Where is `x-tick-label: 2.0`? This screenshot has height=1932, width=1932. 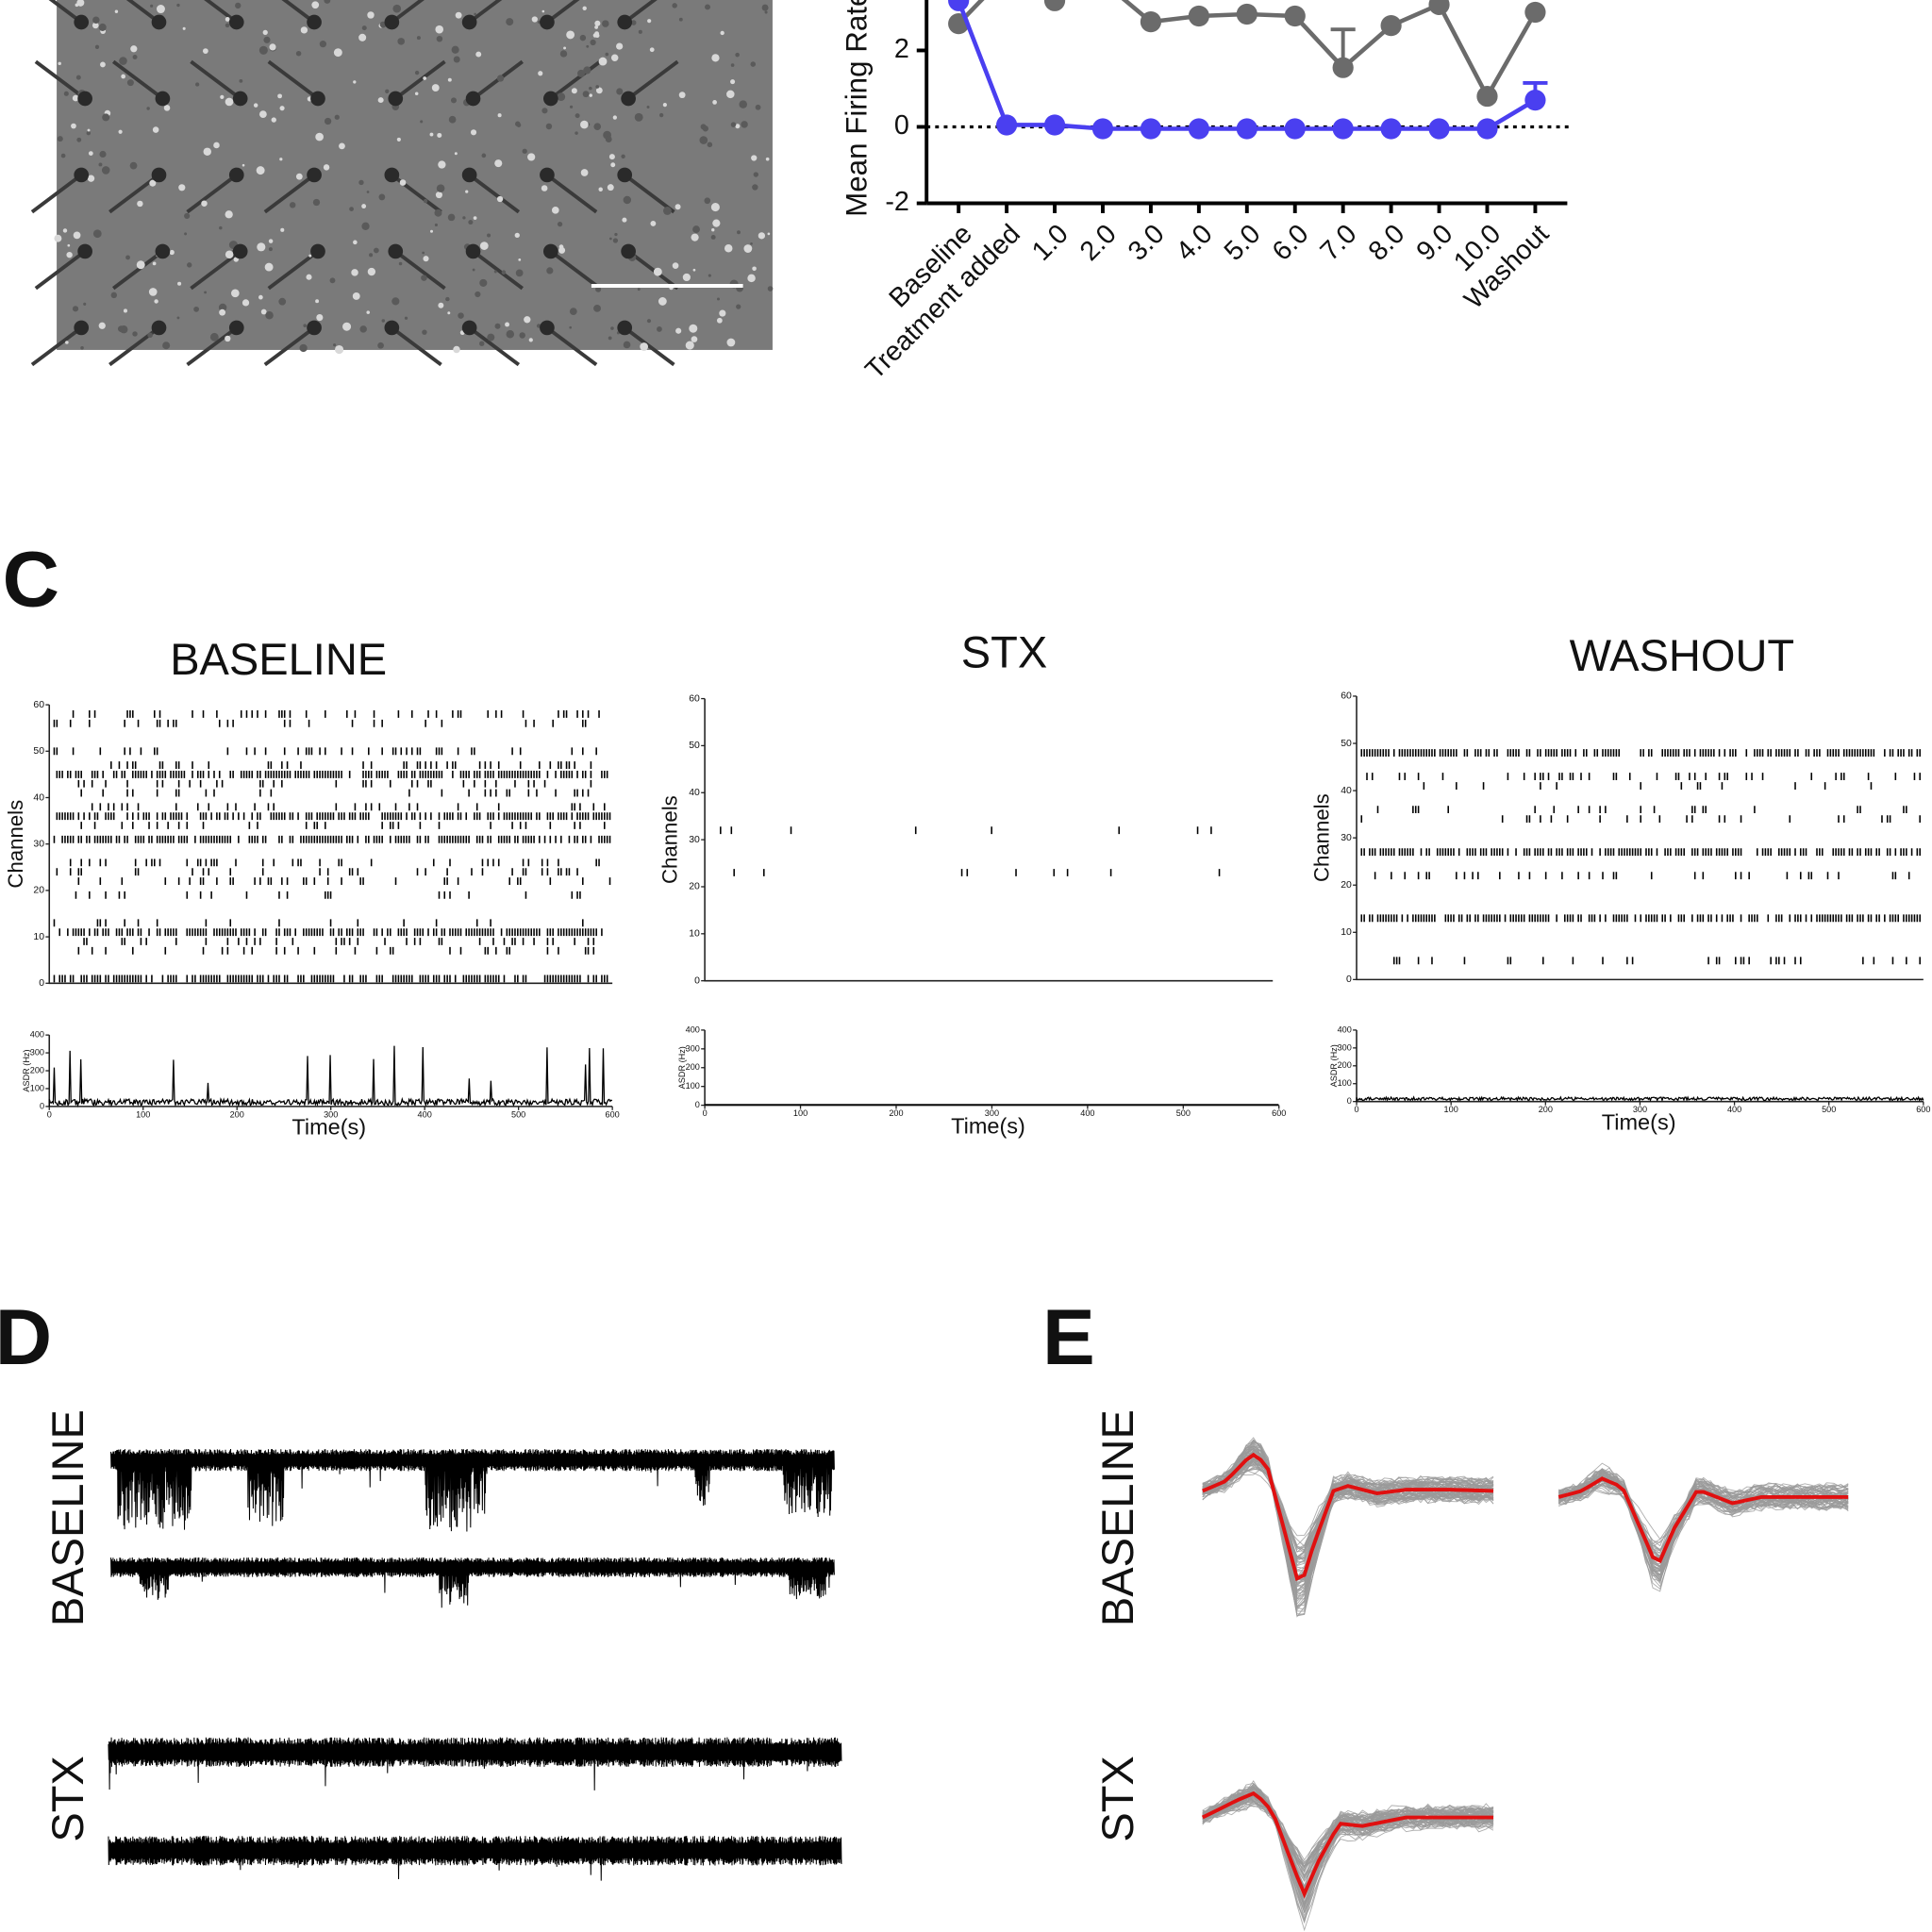 x-tick-label: 2.0 is located at coordinates (1098, 243).